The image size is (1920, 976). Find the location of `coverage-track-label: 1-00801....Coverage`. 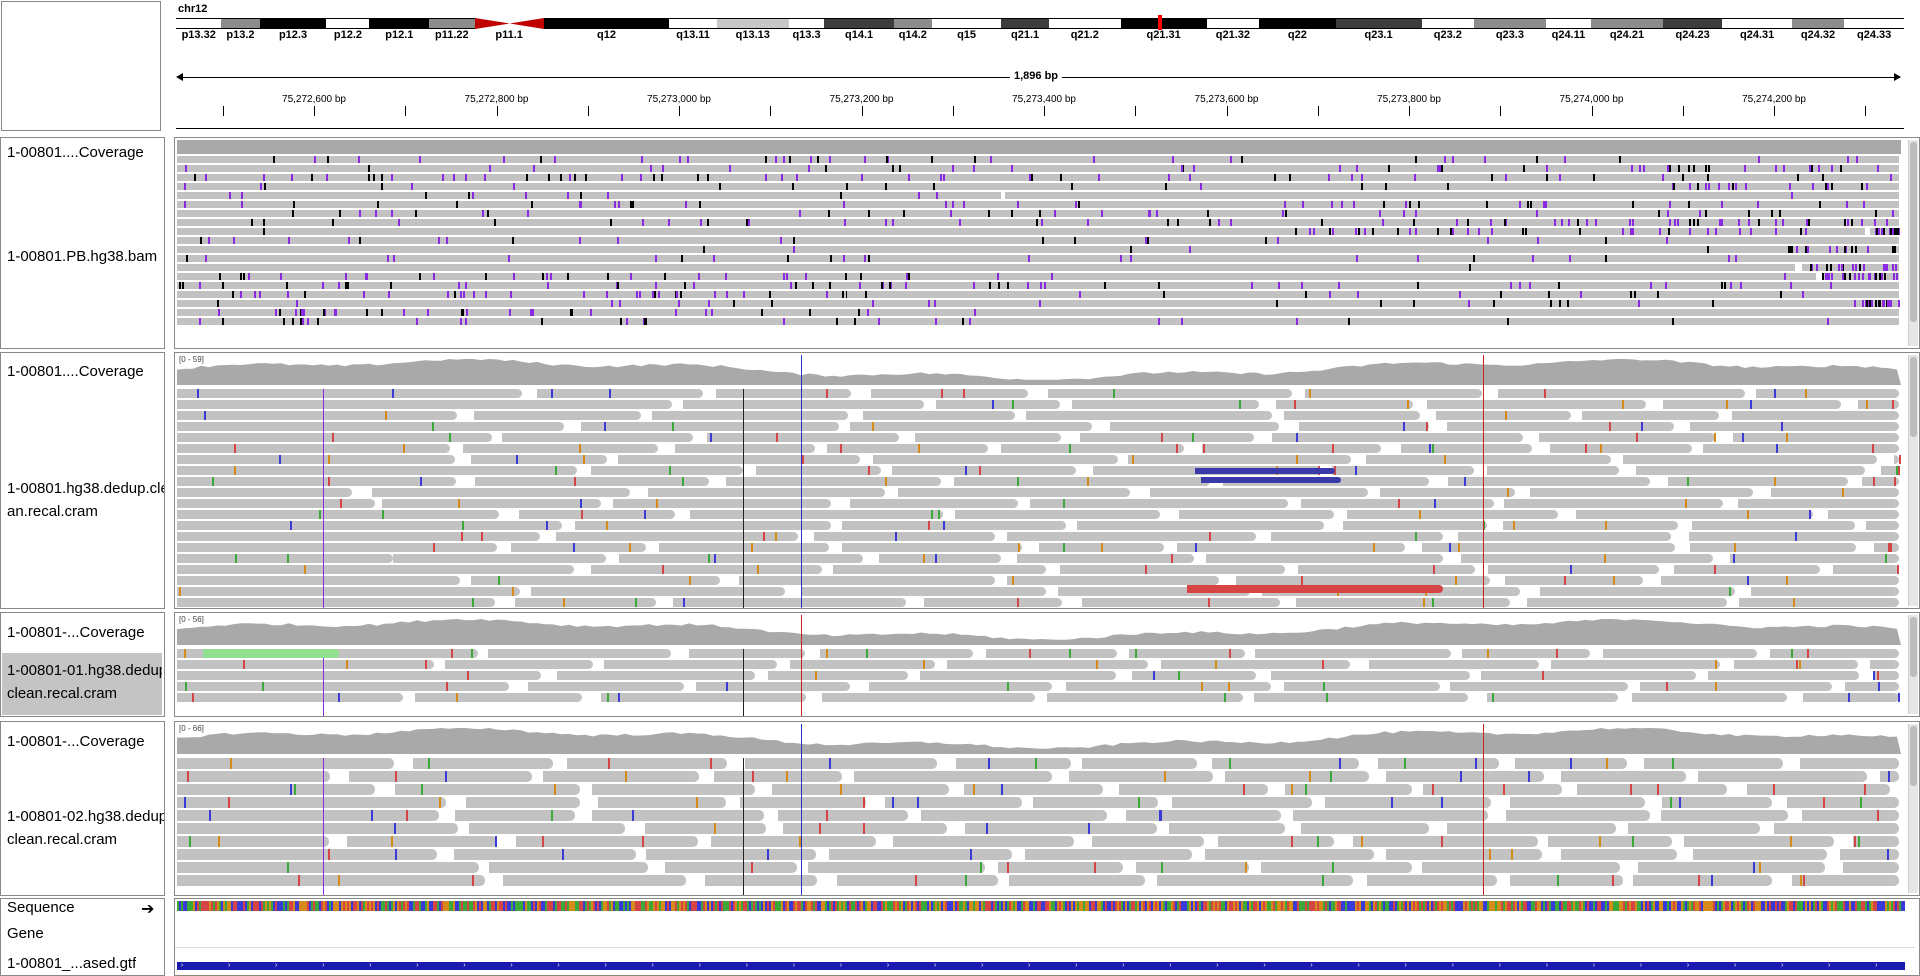

coverage-track-label: 1-00801....Coverage is located at coordinates (75, 371).